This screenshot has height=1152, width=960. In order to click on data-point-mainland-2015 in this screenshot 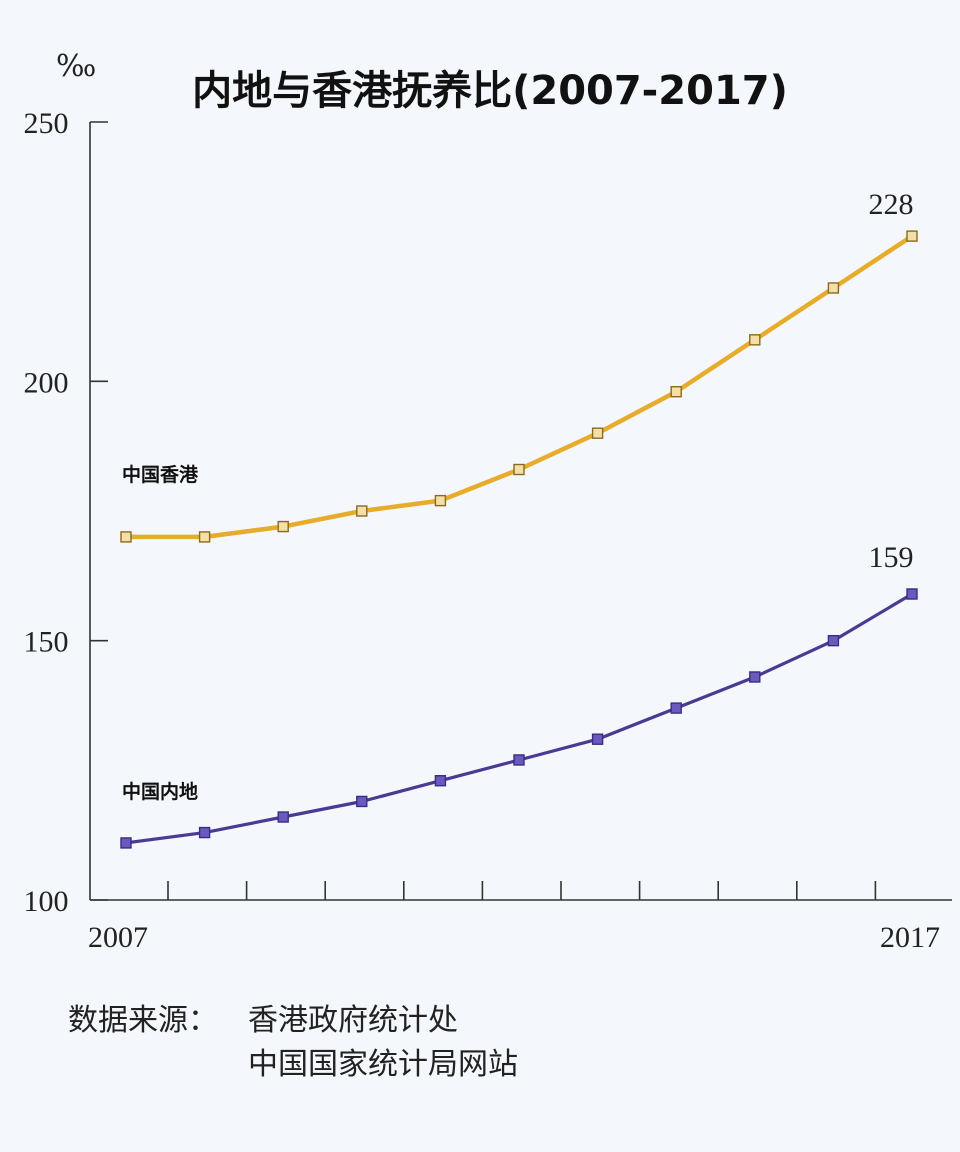, I will do `click(755, 677)`.